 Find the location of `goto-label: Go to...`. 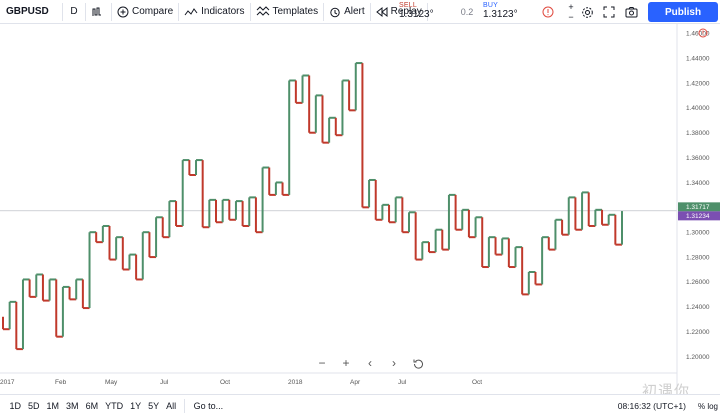

goto-label: Go to... is located at coordinates (208, 406).